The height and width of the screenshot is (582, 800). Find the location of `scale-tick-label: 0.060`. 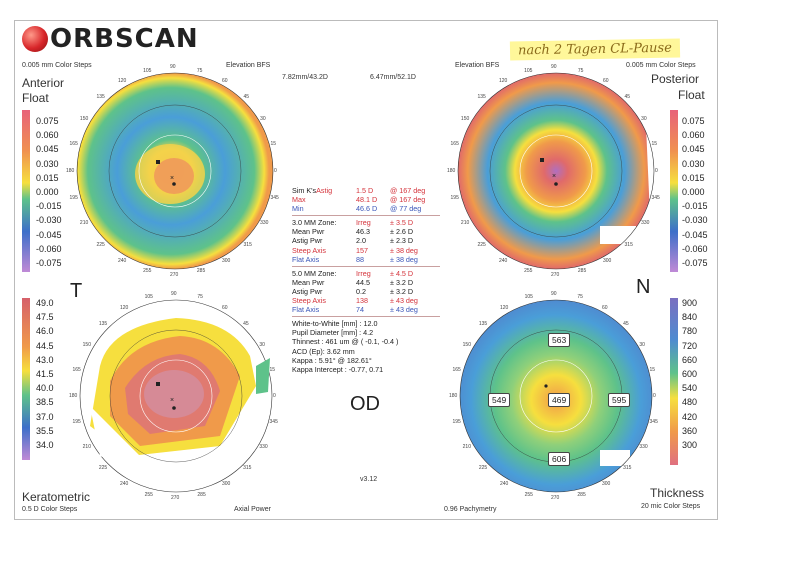

scale-tick-label: 0.060 is located at coordinates (47, 135).